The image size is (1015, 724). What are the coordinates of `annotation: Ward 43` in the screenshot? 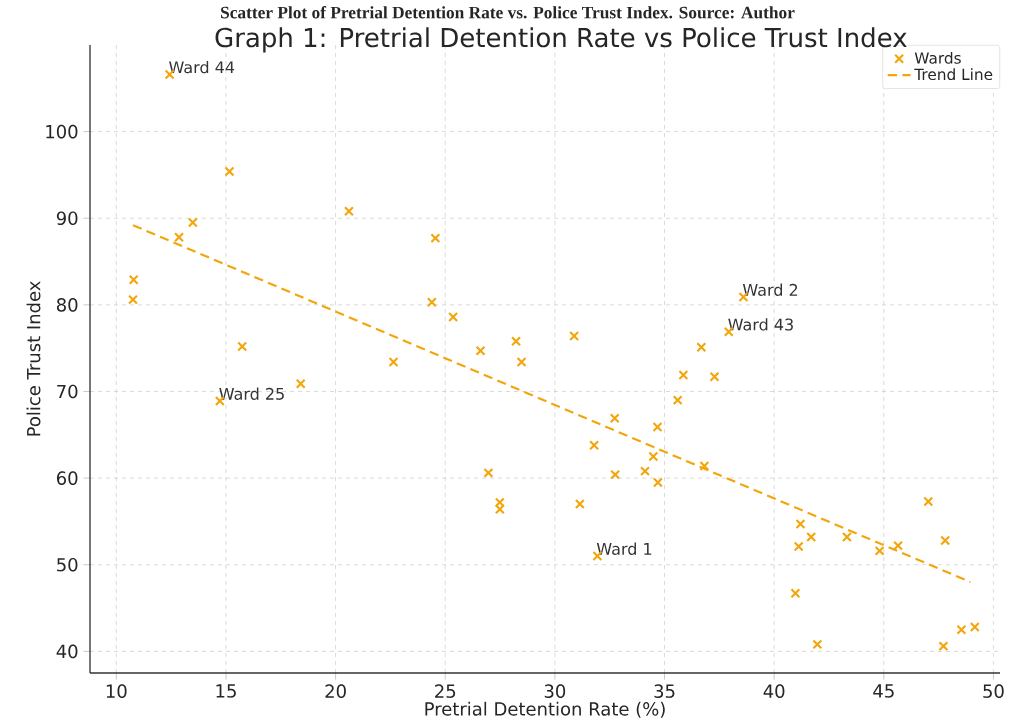 It's located at (760, 324).